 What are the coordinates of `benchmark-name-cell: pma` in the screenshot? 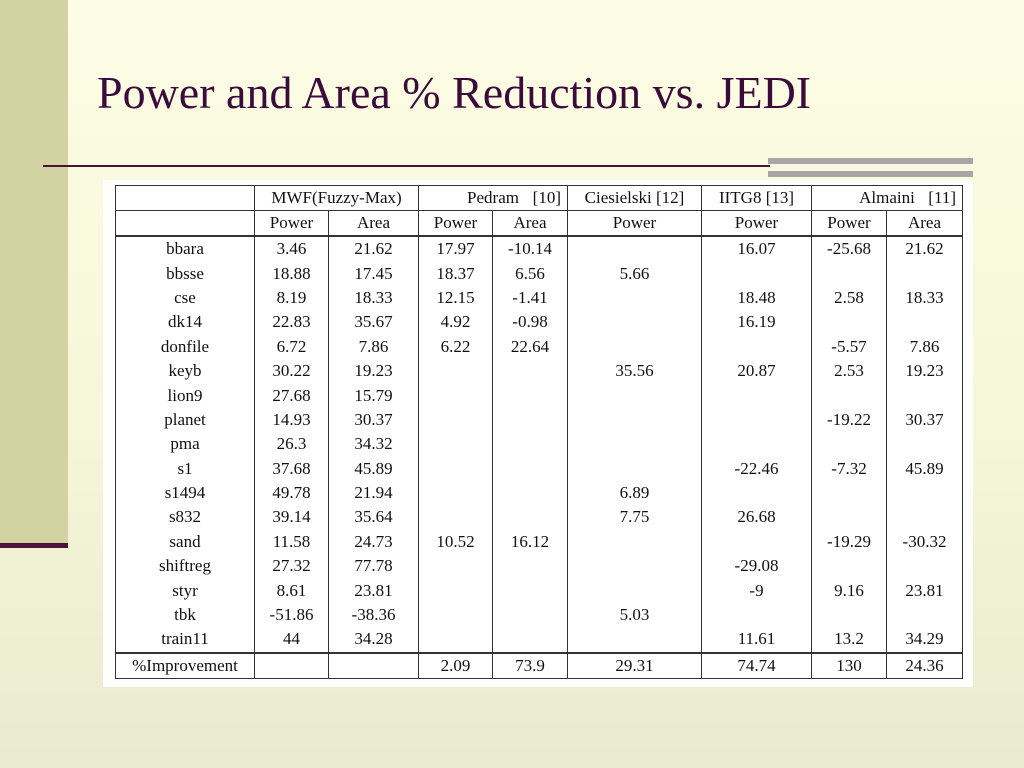 It's located at (185, 444).